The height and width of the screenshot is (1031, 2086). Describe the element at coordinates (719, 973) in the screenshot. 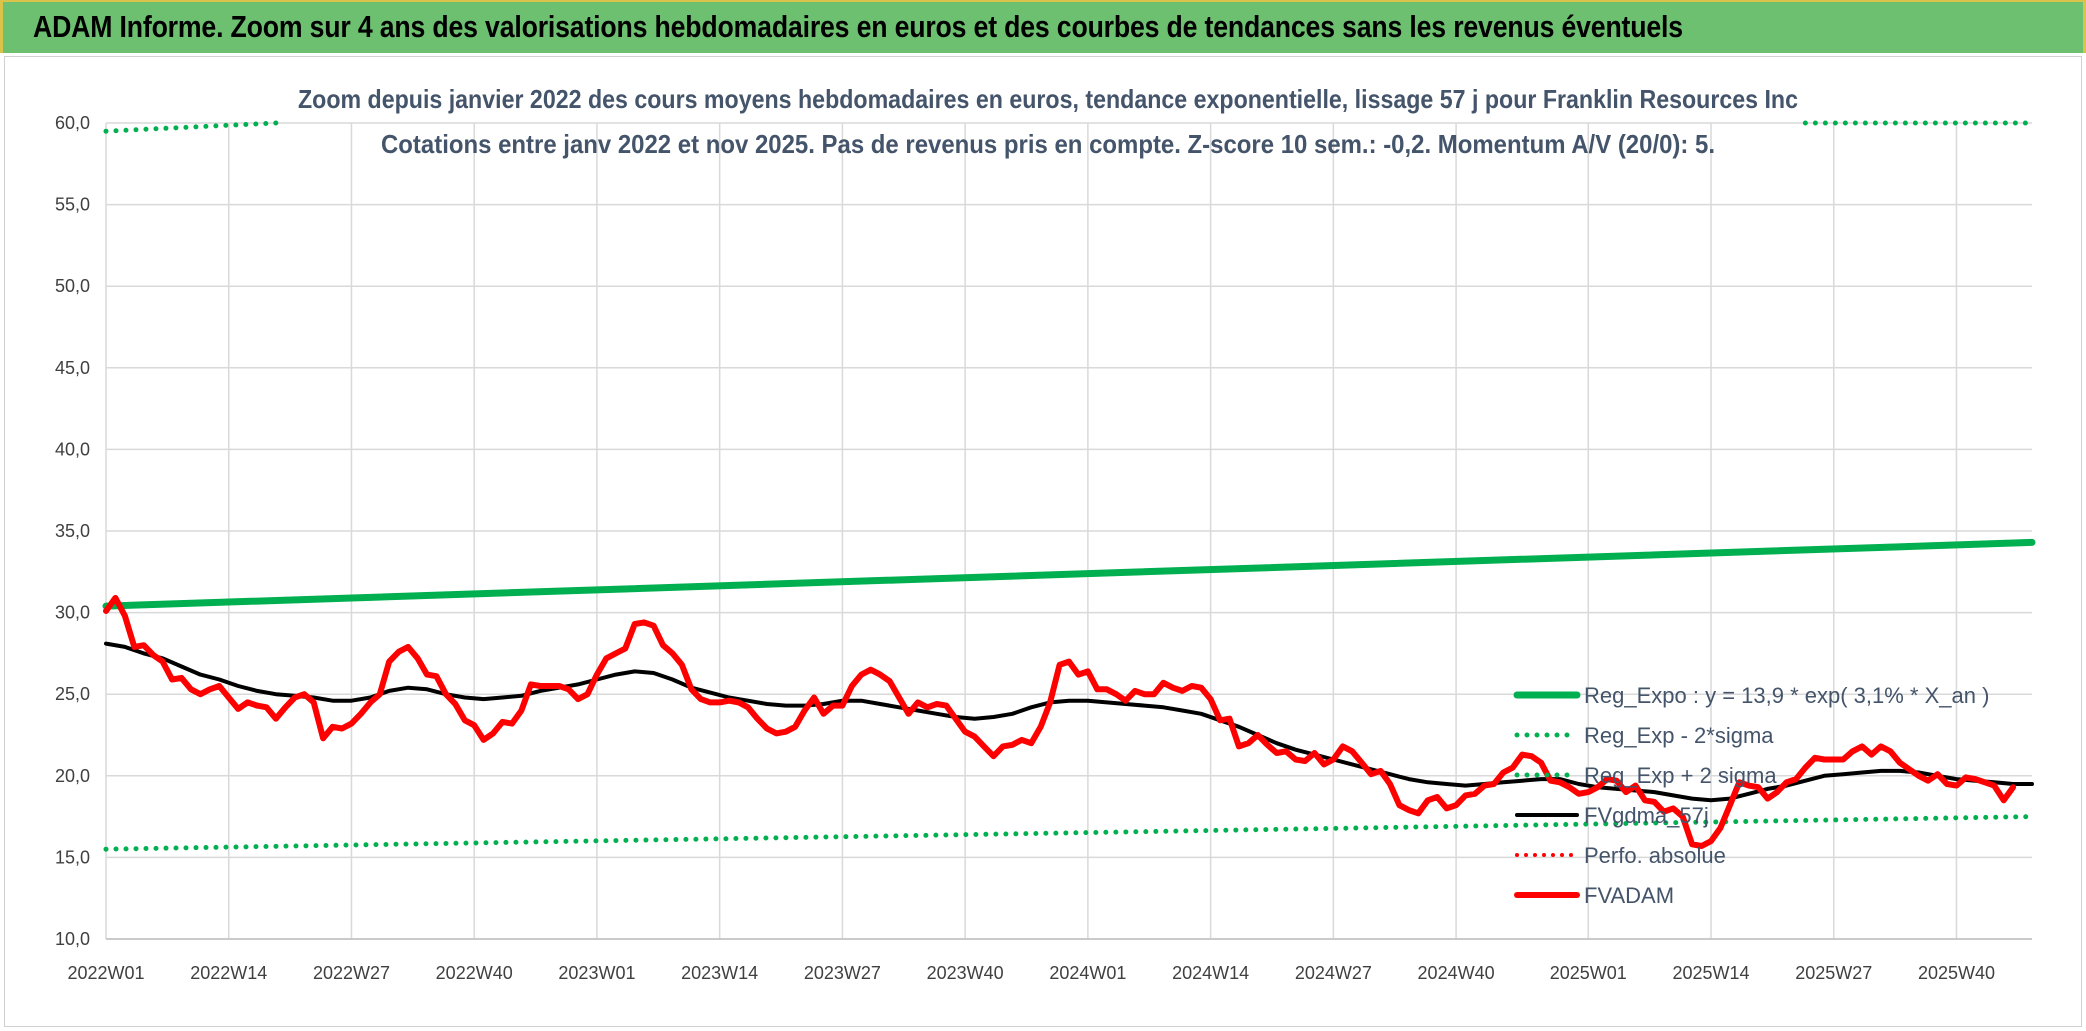

I see `x-tick-label: 2023W14` at that location.